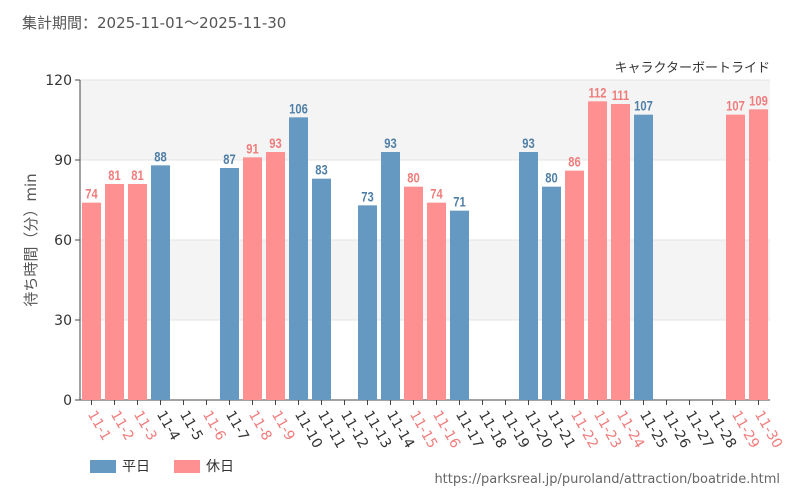  Describe the element at coordinates (162, 466) in the screenshot. I see `legend: 平日 休日` at that location.